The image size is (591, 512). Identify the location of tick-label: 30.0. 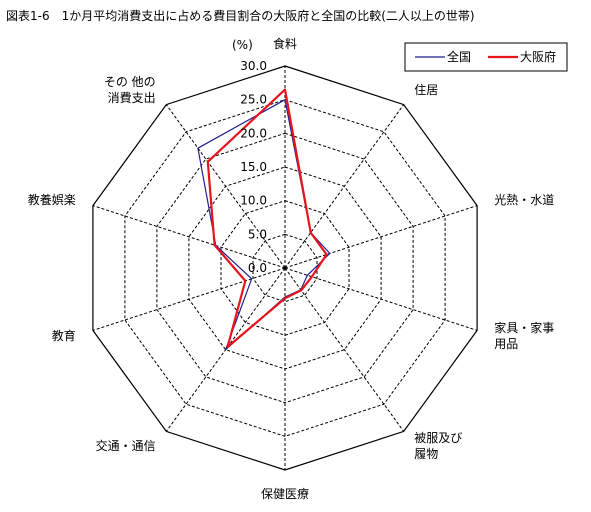
(253, 66).